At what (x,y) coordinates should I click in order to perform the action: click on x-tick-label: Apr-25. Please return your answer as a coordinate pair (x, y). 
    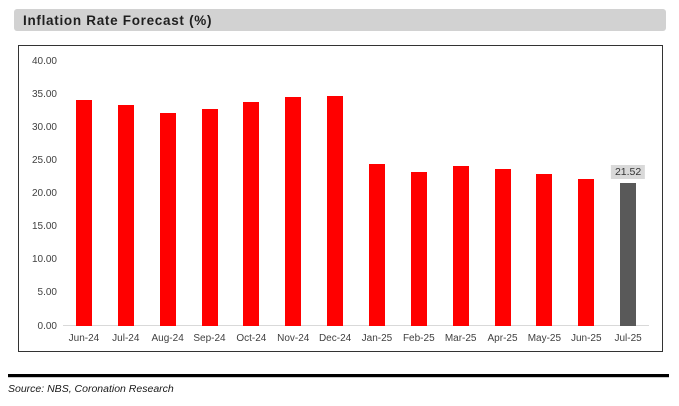
    Looking at the image, I should click on (502, 338).